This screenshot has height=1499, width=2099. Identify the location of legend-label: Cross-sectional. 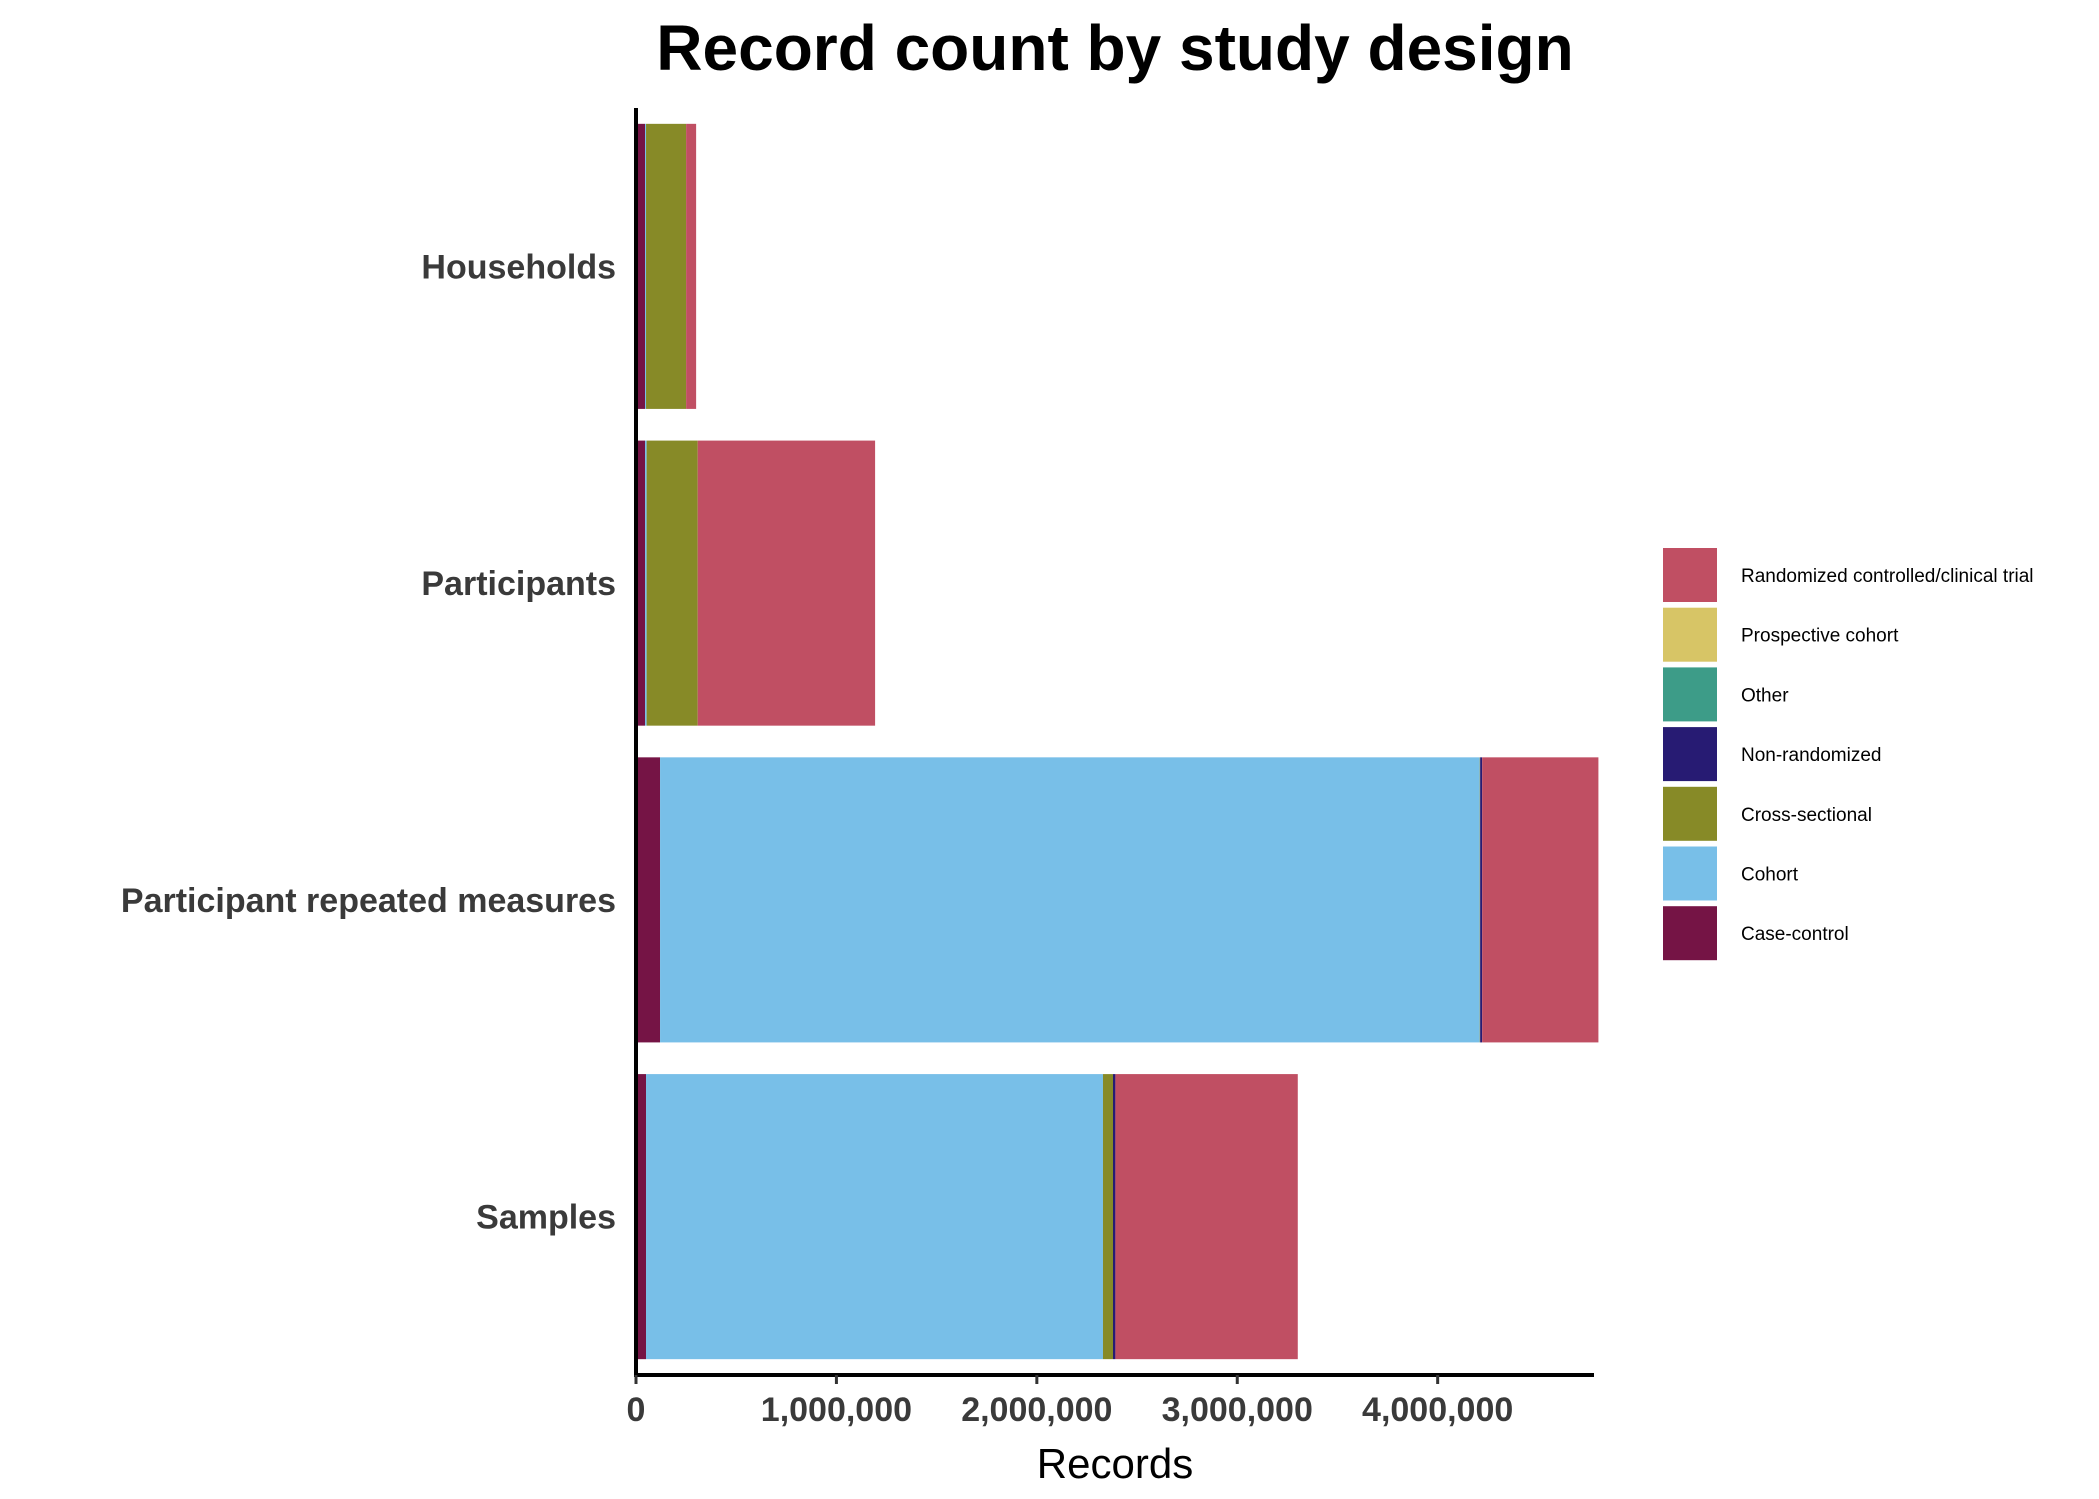
(1806, 815).